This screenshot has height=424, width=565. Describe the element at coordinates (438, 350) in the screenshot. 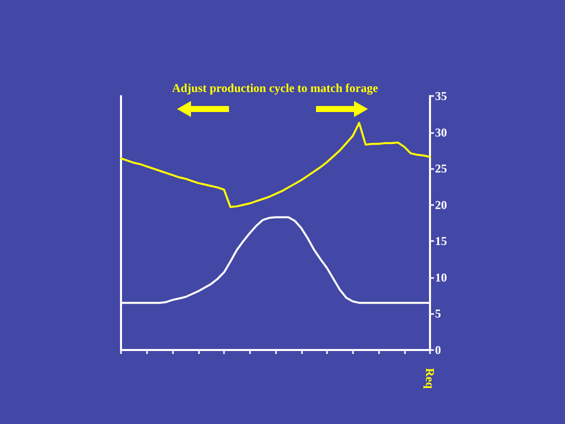

I see `y-tick-label: 0` at that location.